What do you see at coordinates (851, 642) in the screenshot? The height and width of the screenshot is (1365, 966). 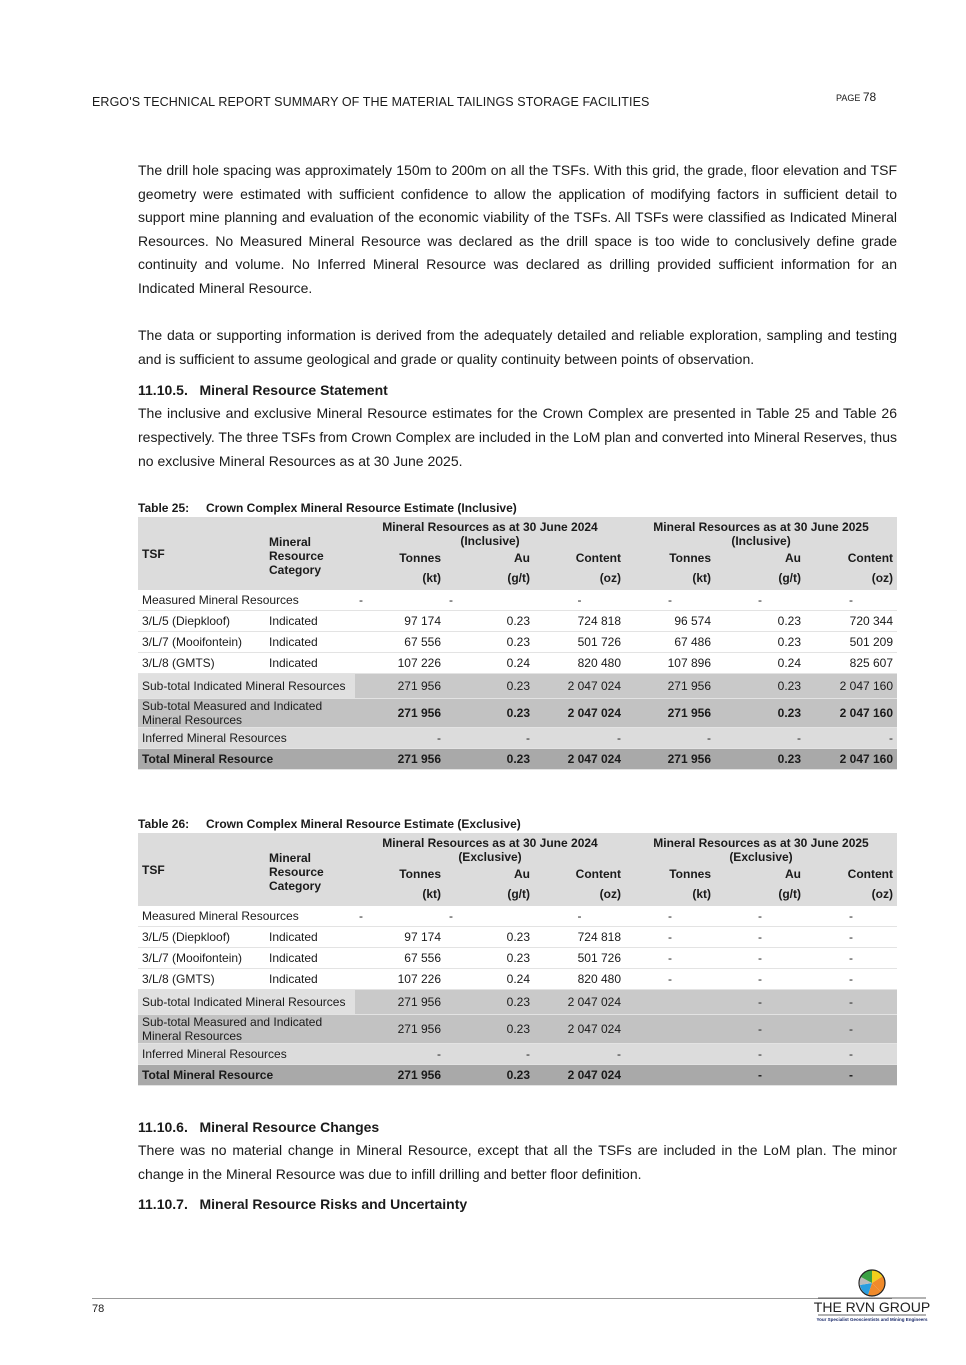 I see `value-cell: 501 209` at bounding box center [851, 642].